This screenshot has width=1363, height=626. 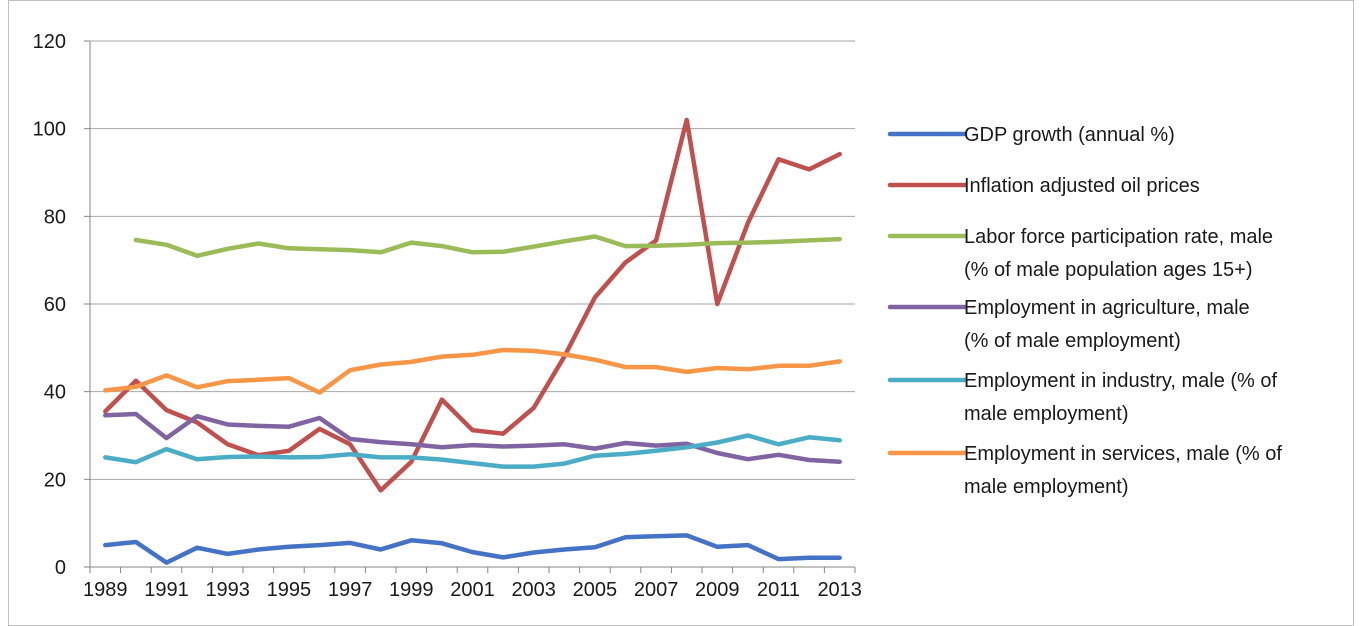 I want to click on x-tick-label: 1995, so click(x=289, y=590).